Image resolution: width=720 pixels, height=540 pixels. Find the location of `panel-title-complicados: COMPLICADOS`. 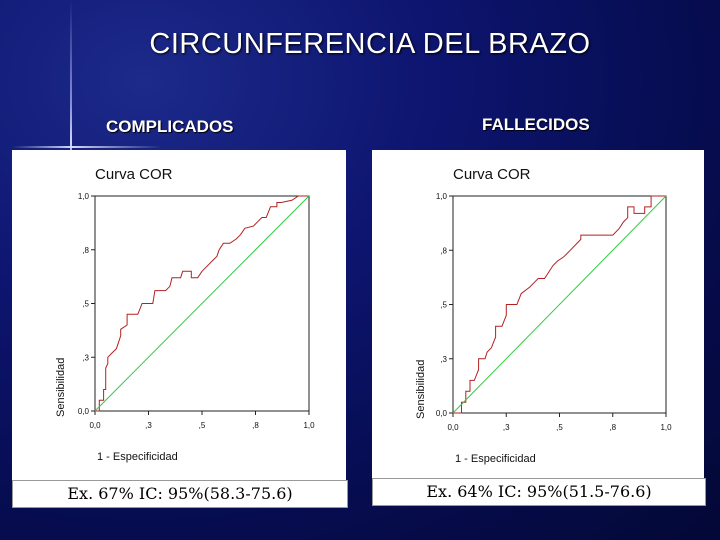

panel-title-complicados: COMPLICADOS is located at coordinates (170, 126).